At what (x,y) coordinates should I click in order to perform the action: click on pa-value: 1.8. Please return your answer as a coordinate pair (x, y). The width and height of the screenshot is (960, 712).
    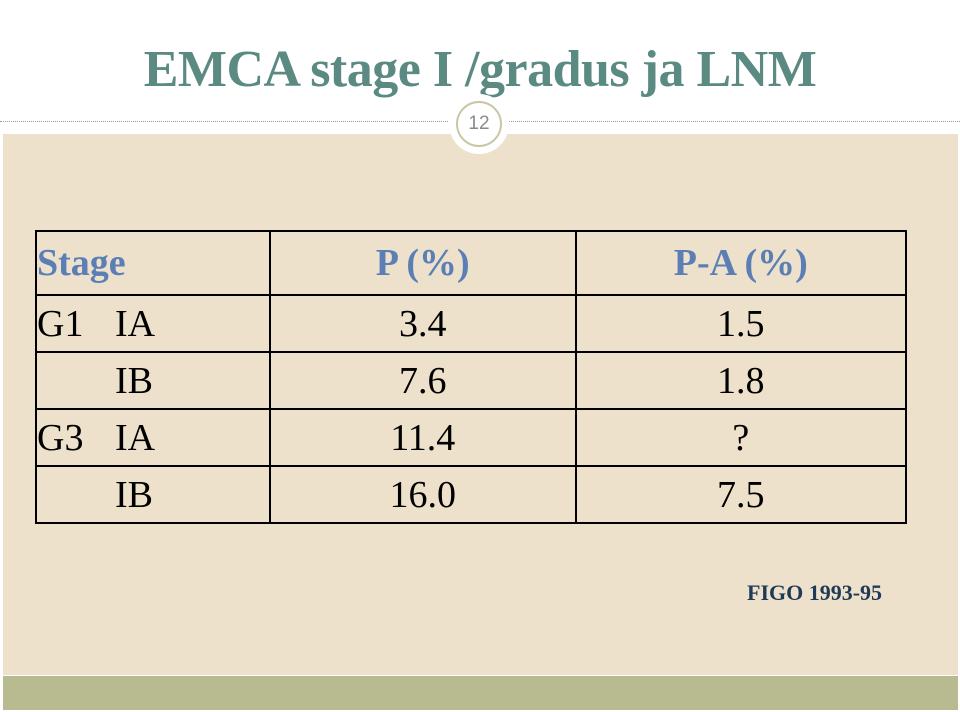
    Looking at the image, I should click on (741, 380).